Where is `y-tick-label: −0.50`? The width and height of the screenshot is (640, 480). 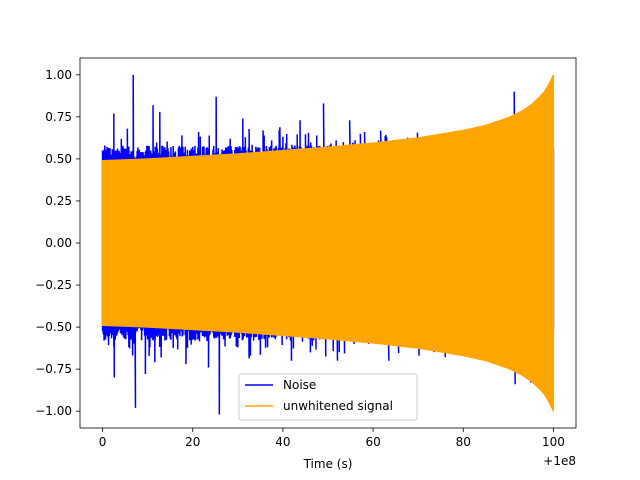 y-tick-label: −0.50 is located at coordinates (53, 327).